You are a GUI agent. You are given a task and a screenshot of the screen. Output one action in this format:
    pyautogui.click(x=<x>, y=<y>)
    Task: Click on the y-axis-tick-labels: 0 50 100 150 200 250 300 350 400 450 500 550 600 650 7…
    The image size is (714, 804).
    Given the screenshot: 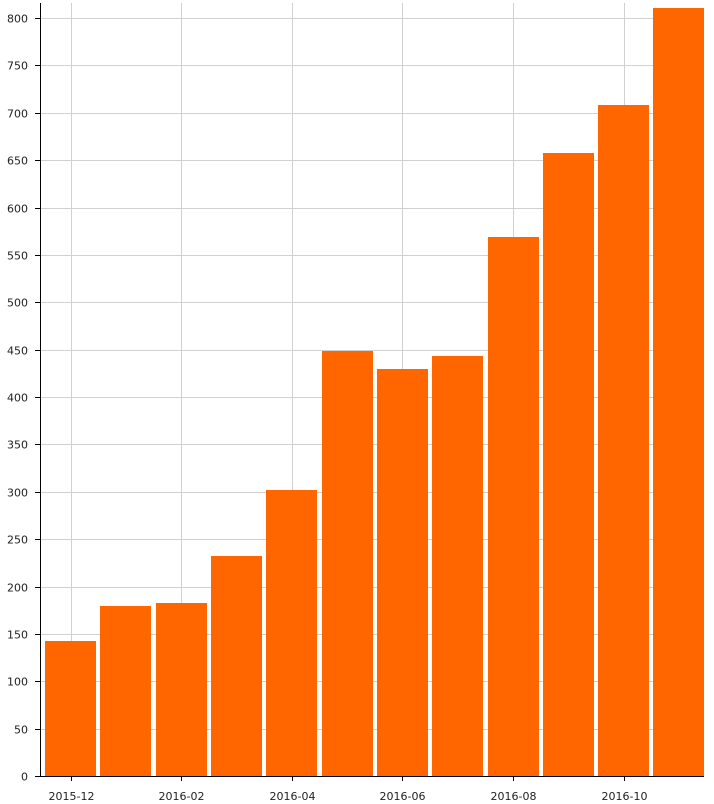 What is the action you would take?
    pyautogui.click(x=17, y=398)
    